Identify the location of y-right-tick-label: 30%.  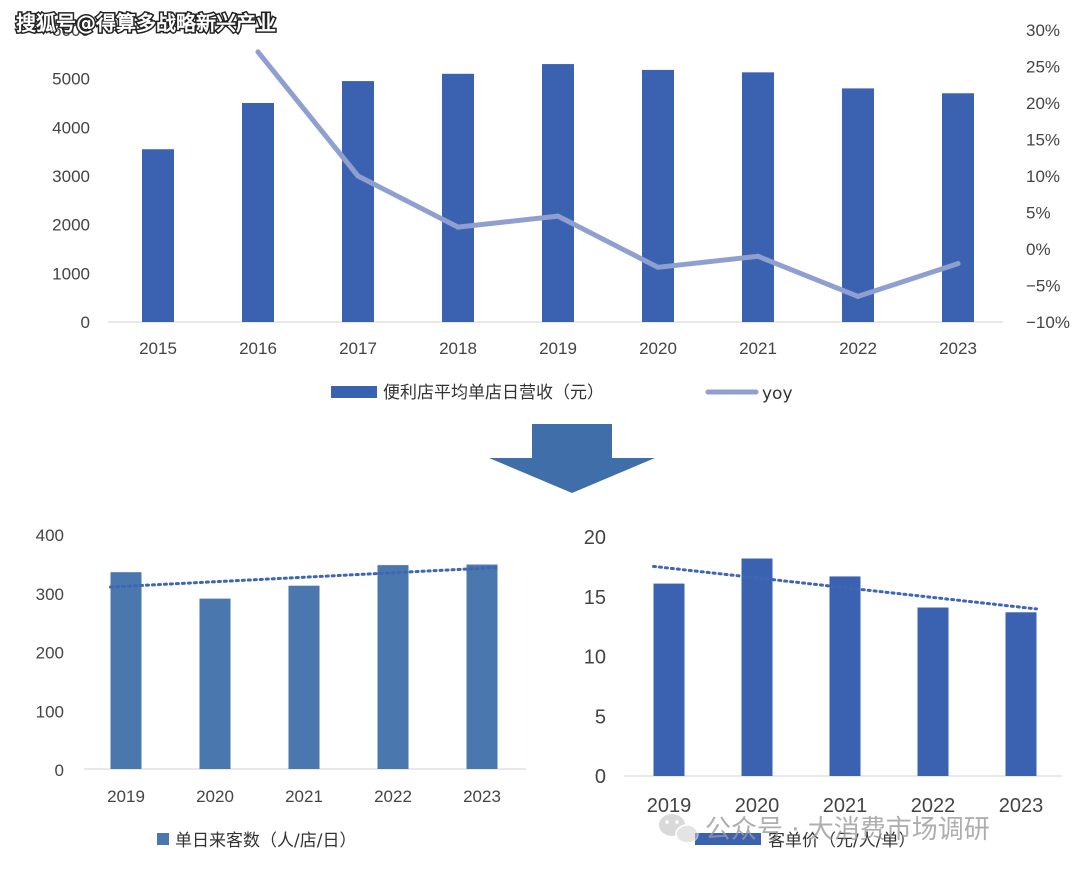
(1043, 30).